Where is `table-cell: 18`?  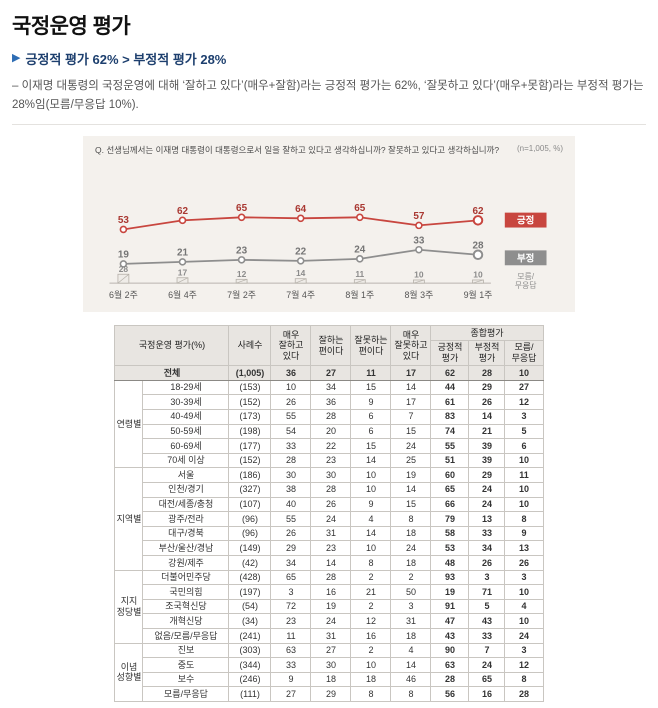 table-cell: 18 is located at coordinates (371, 679).